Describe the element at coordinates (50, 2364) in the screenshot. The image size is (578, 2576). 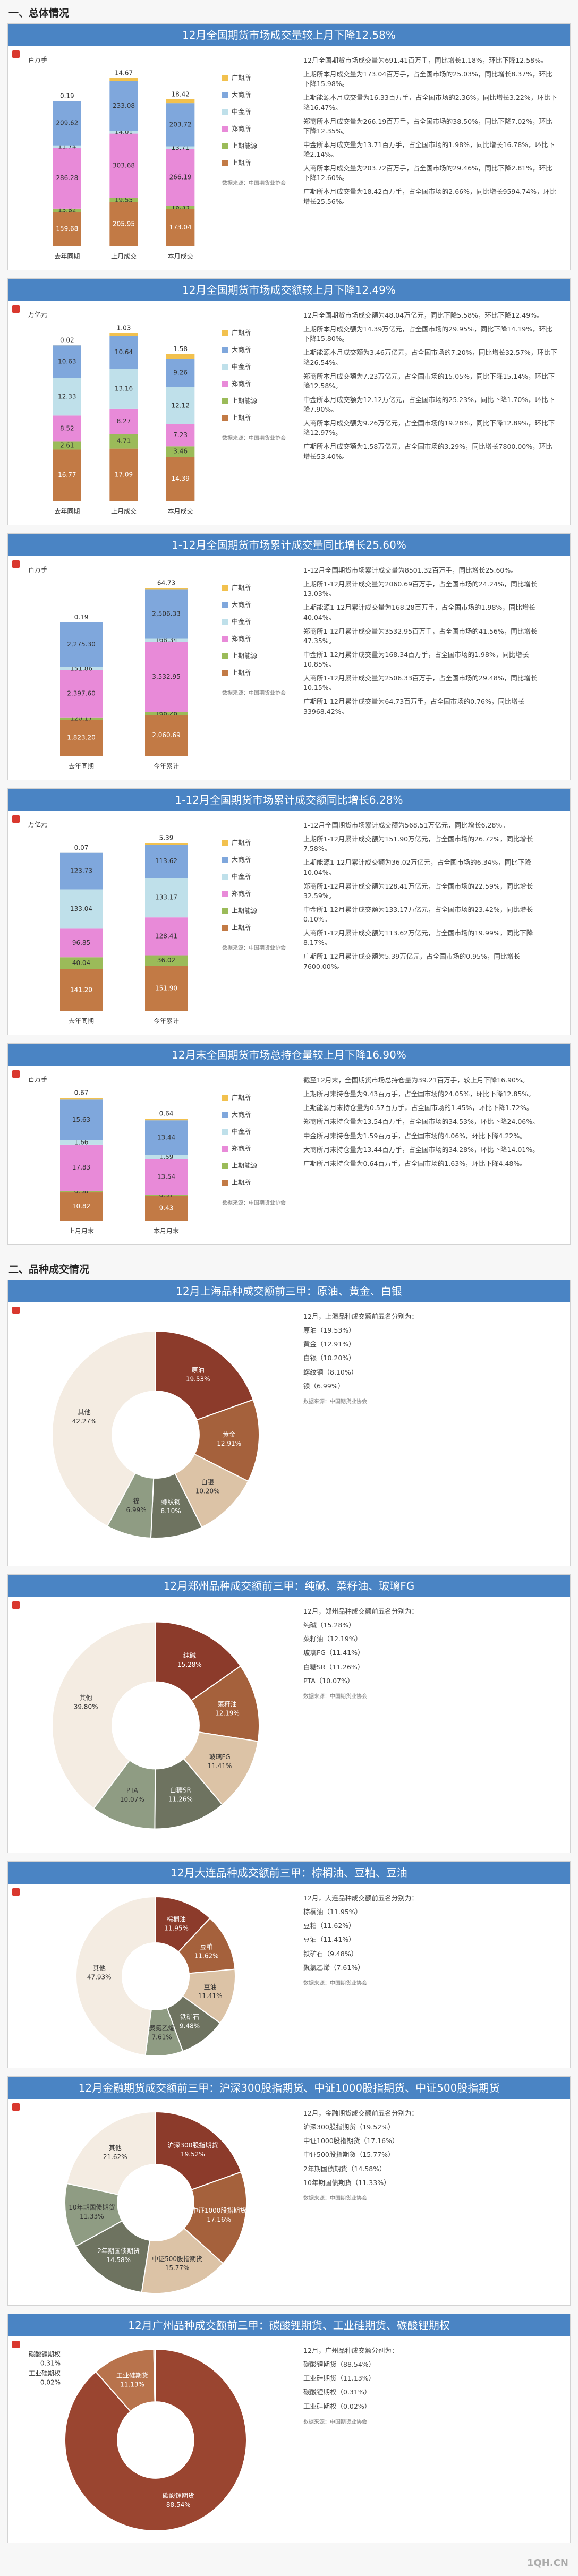
I see `segment-value: 0.31%` at that location.